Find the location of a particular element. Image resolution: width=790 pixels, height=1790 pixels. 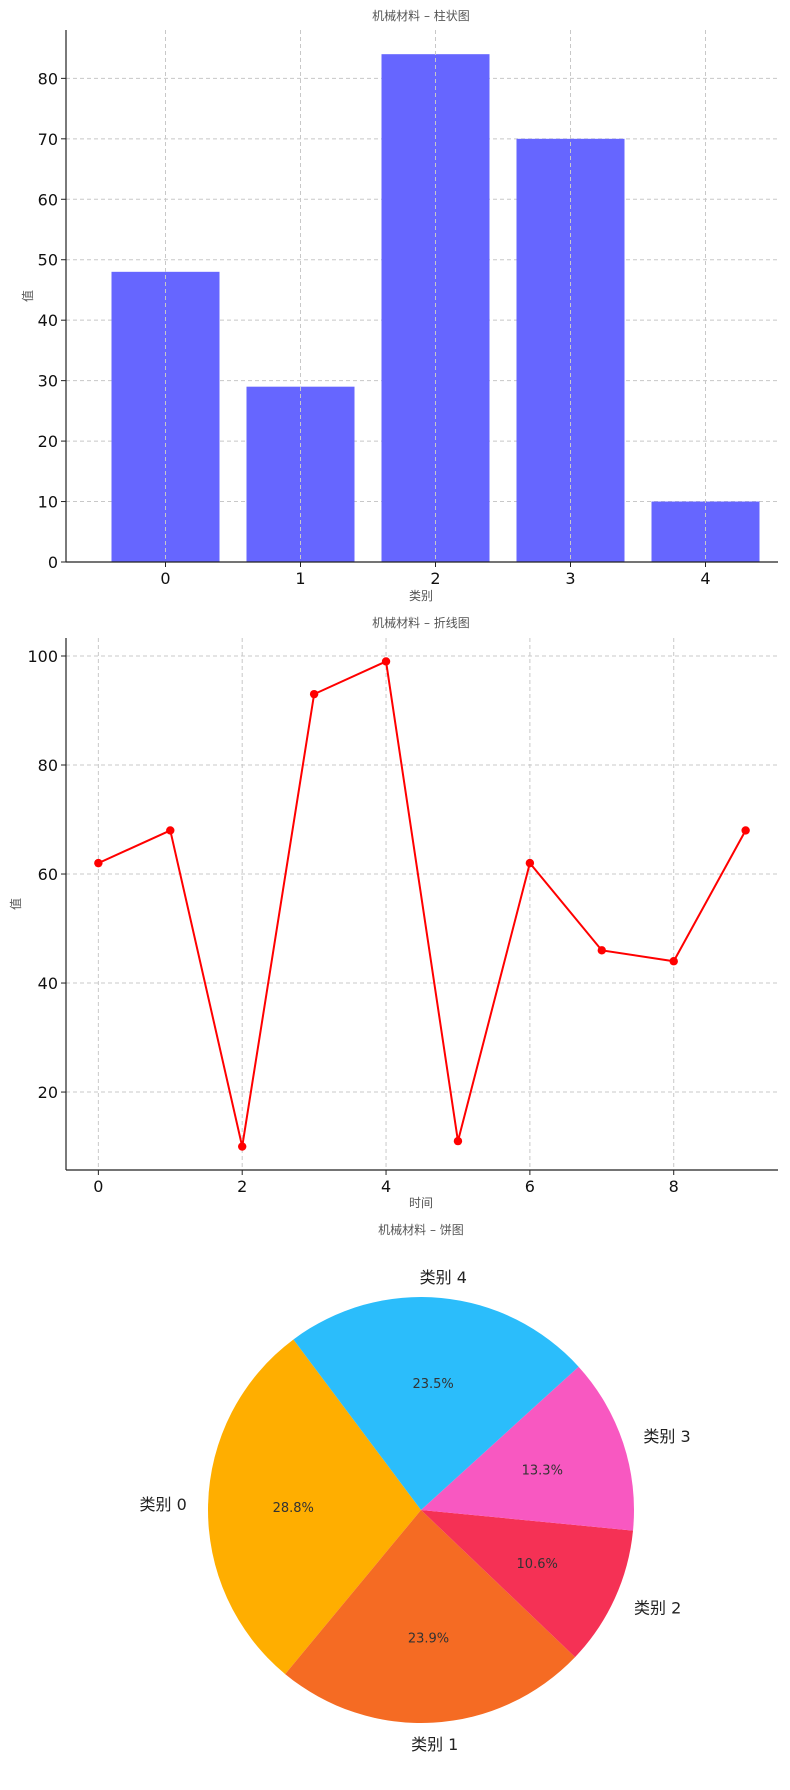

pie-chart-slices is located at coordinates (420, 1510).